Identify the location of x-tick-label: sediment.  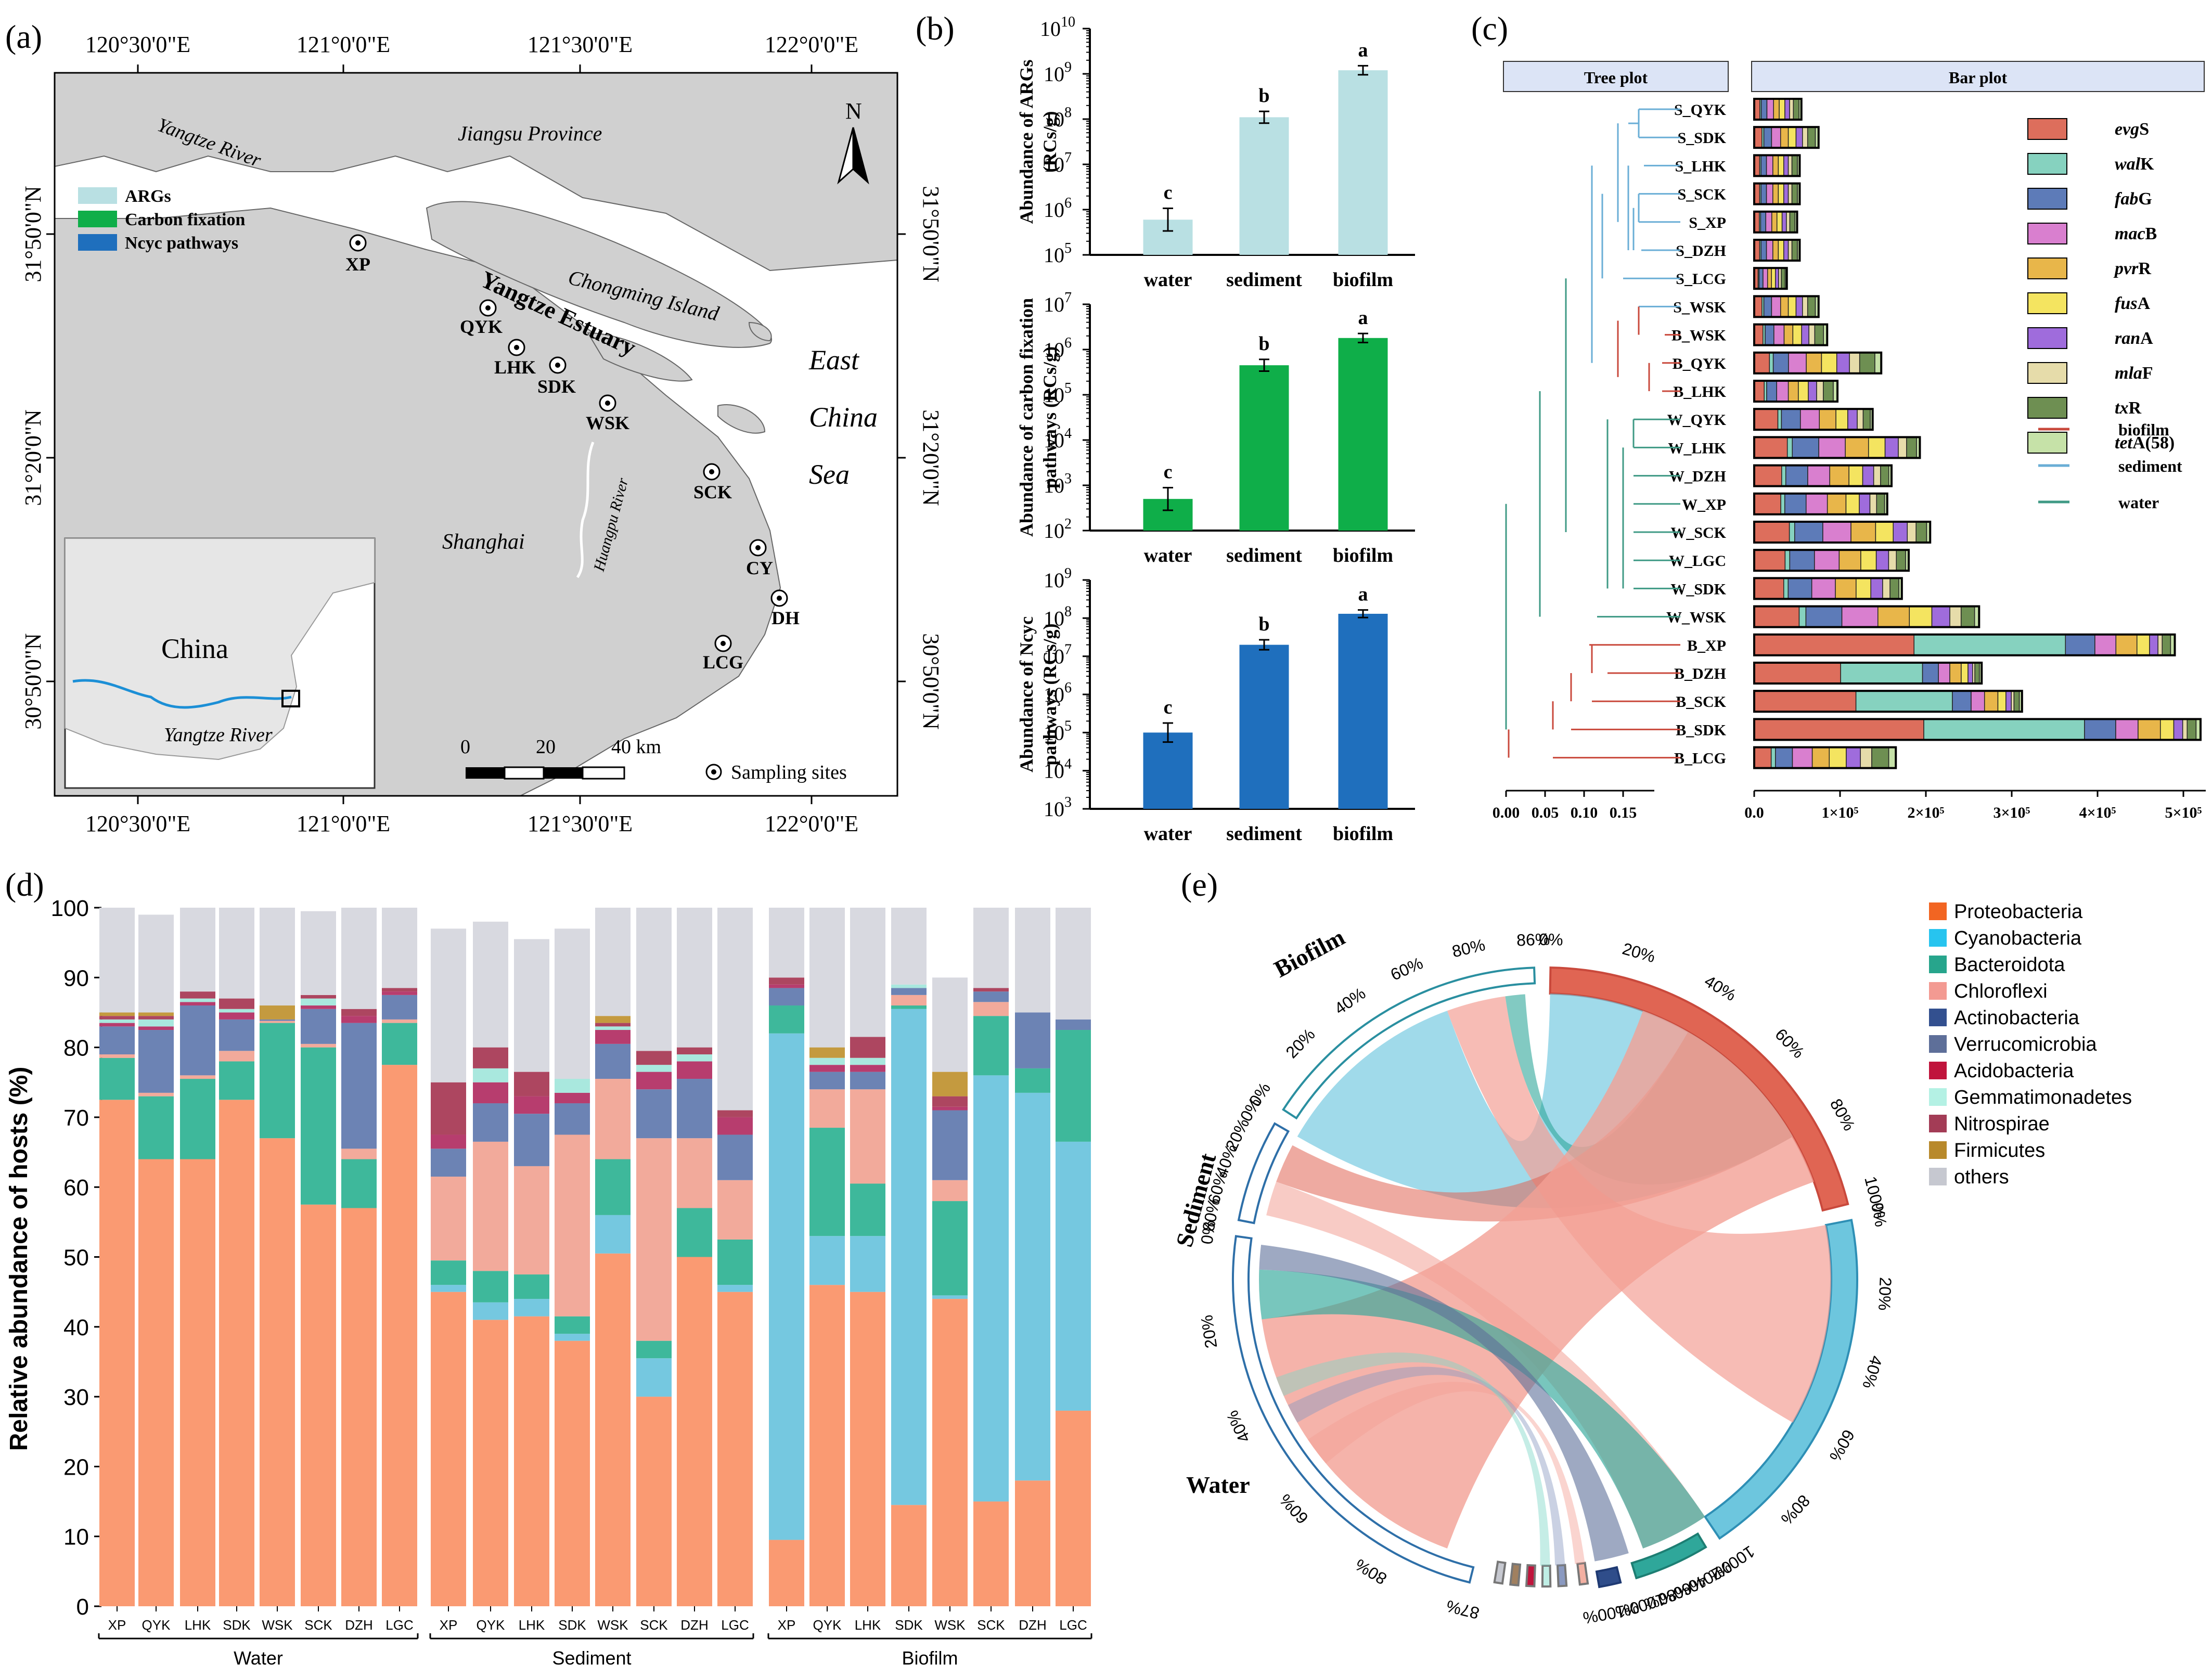
(1264, 834).